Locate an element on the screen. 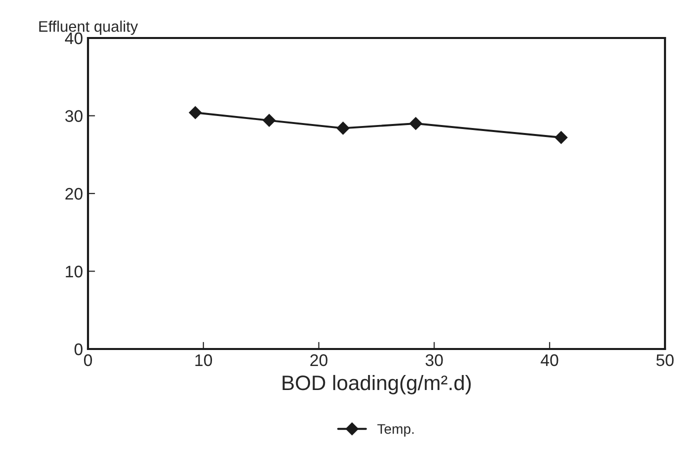 Image resolution: width=689 pixels, height=451 pixels. y-tick-label: 30 is located at coordinates (73, 116).